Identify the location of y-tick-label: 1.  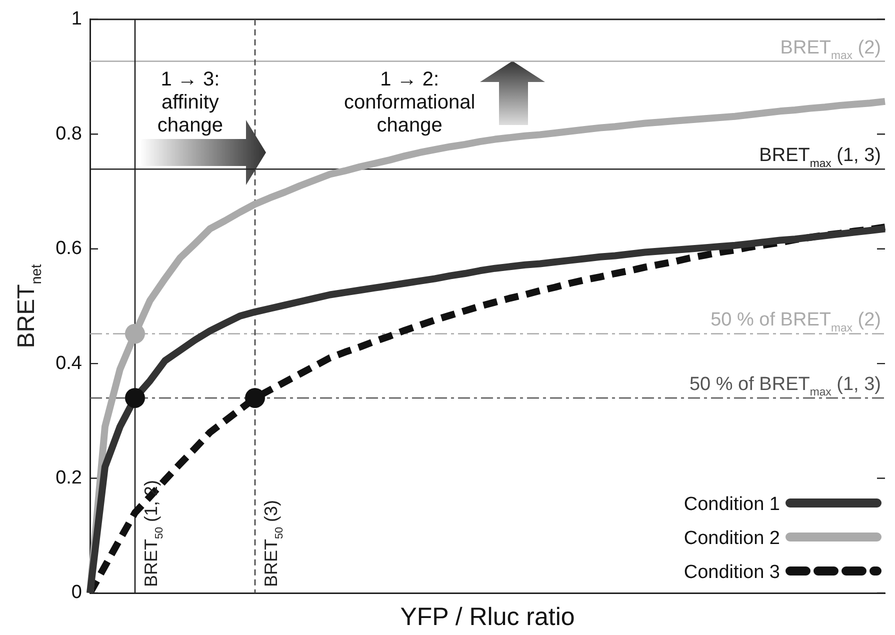
(76, 19).